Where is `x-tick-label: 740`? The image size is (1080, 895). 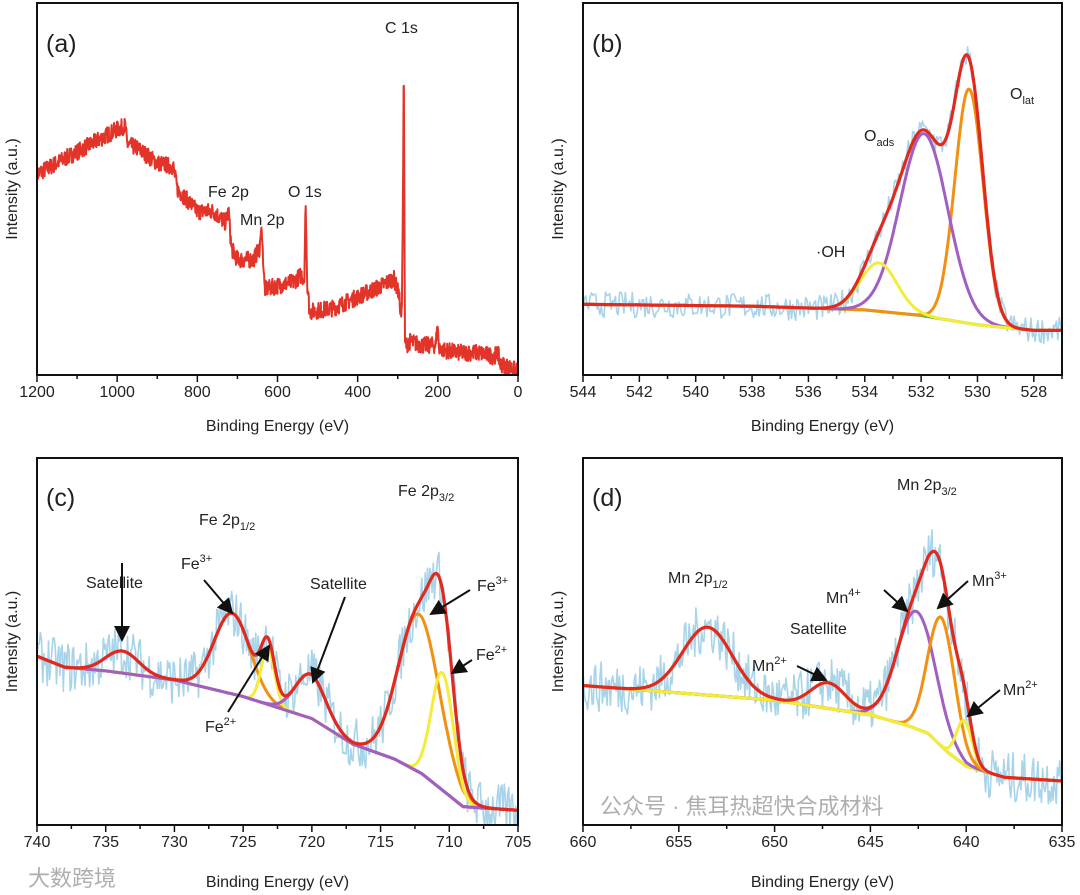
x-tick-label: 740 is located at coordinates (37, 842).